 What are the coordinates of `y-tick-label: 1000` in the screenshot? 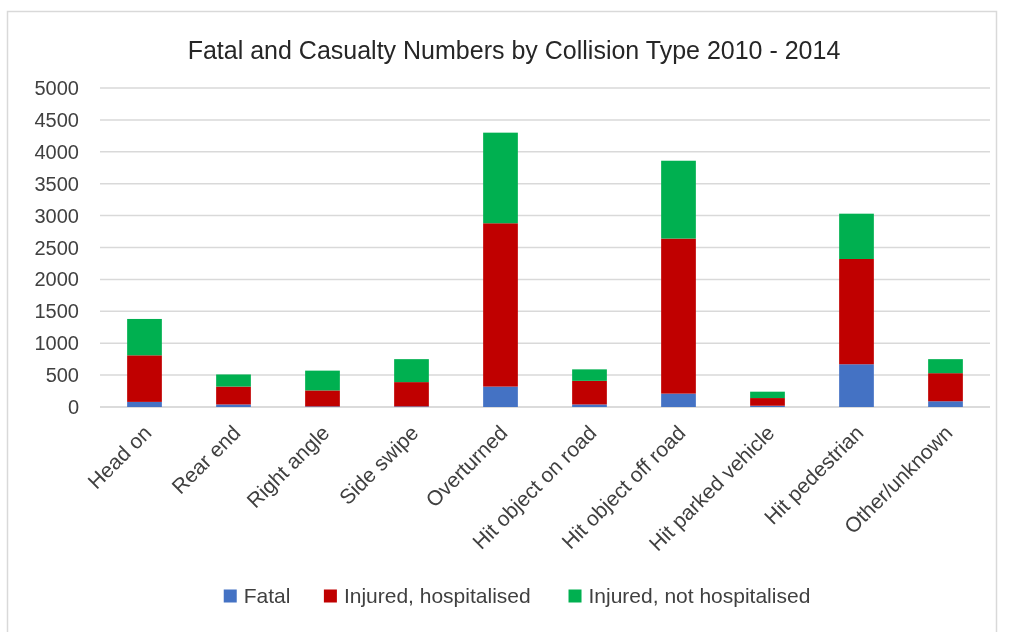 It's located at (56, 343).